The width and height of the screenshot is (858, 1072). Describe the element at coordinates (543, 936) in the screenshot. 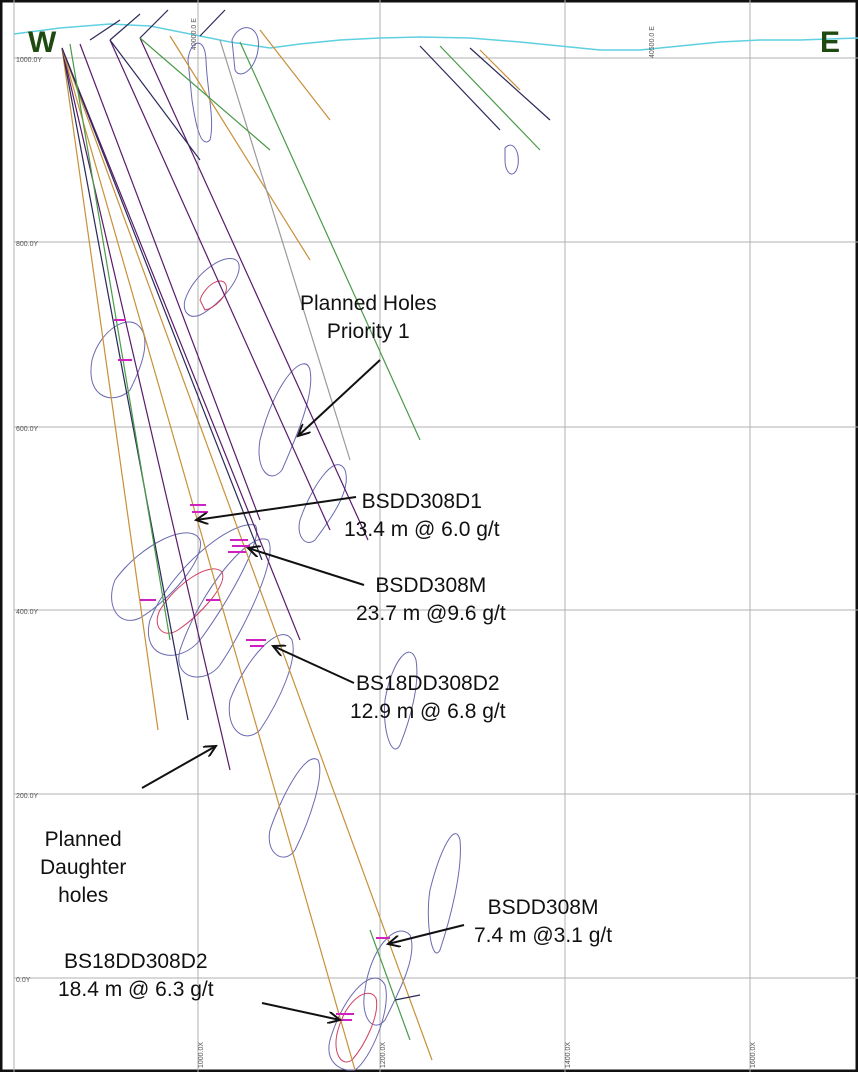

I see `intercept-grade: 7.4 m @3.1 g/t` at that location.